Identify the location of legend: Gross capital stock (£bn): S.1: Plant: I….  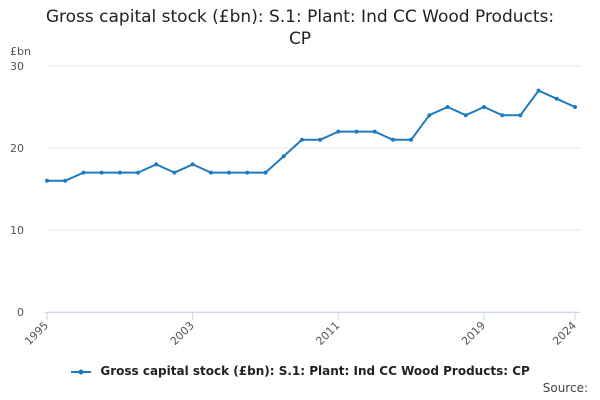
(300, 371).